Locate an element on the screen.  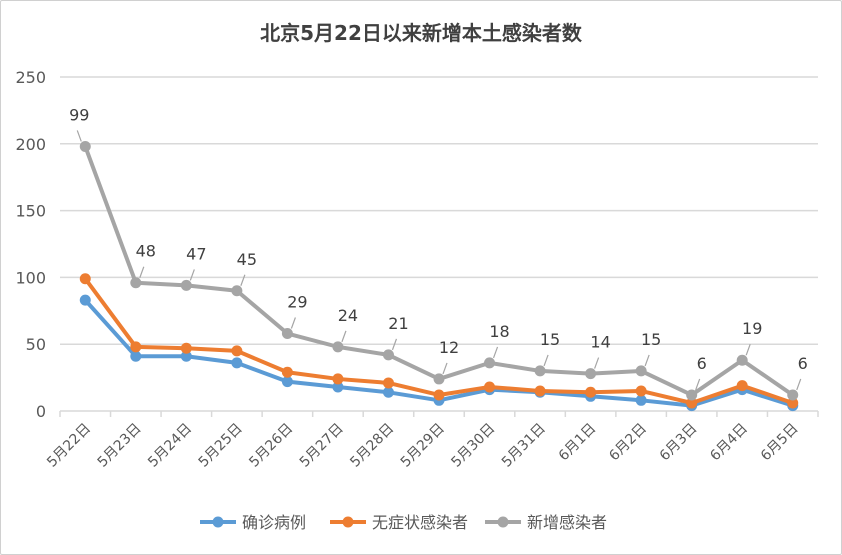
data-label: 18 is located at coordinates (499, 331).